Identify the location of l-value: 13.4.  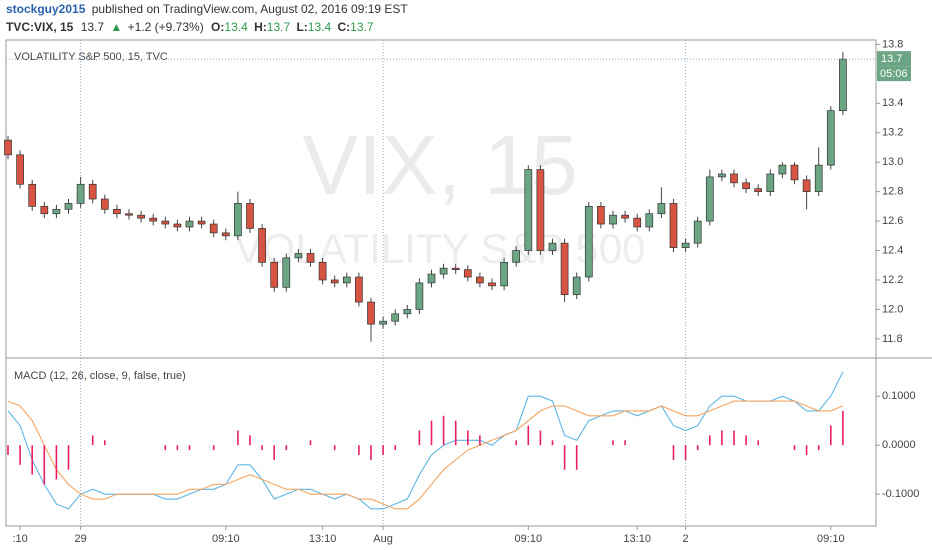
(320, 27).